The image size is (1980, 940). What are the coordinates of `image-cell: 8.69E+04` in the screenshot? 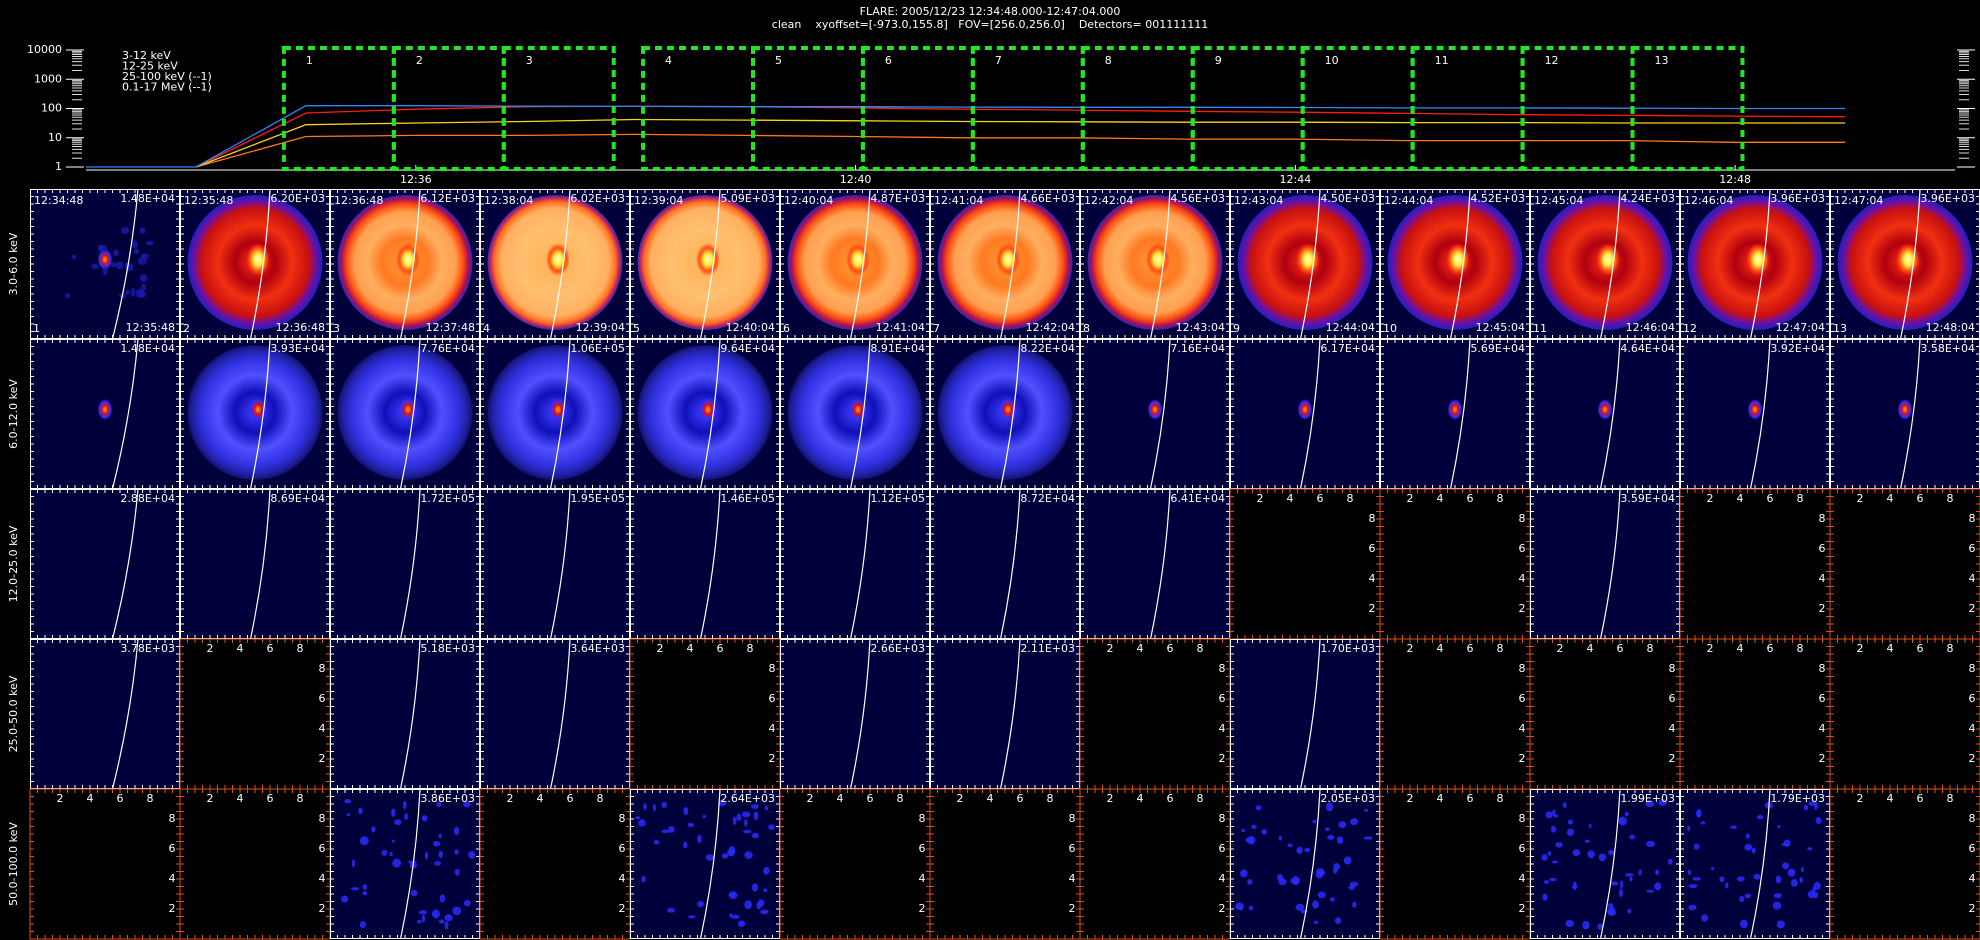 It's located at (255, 564).